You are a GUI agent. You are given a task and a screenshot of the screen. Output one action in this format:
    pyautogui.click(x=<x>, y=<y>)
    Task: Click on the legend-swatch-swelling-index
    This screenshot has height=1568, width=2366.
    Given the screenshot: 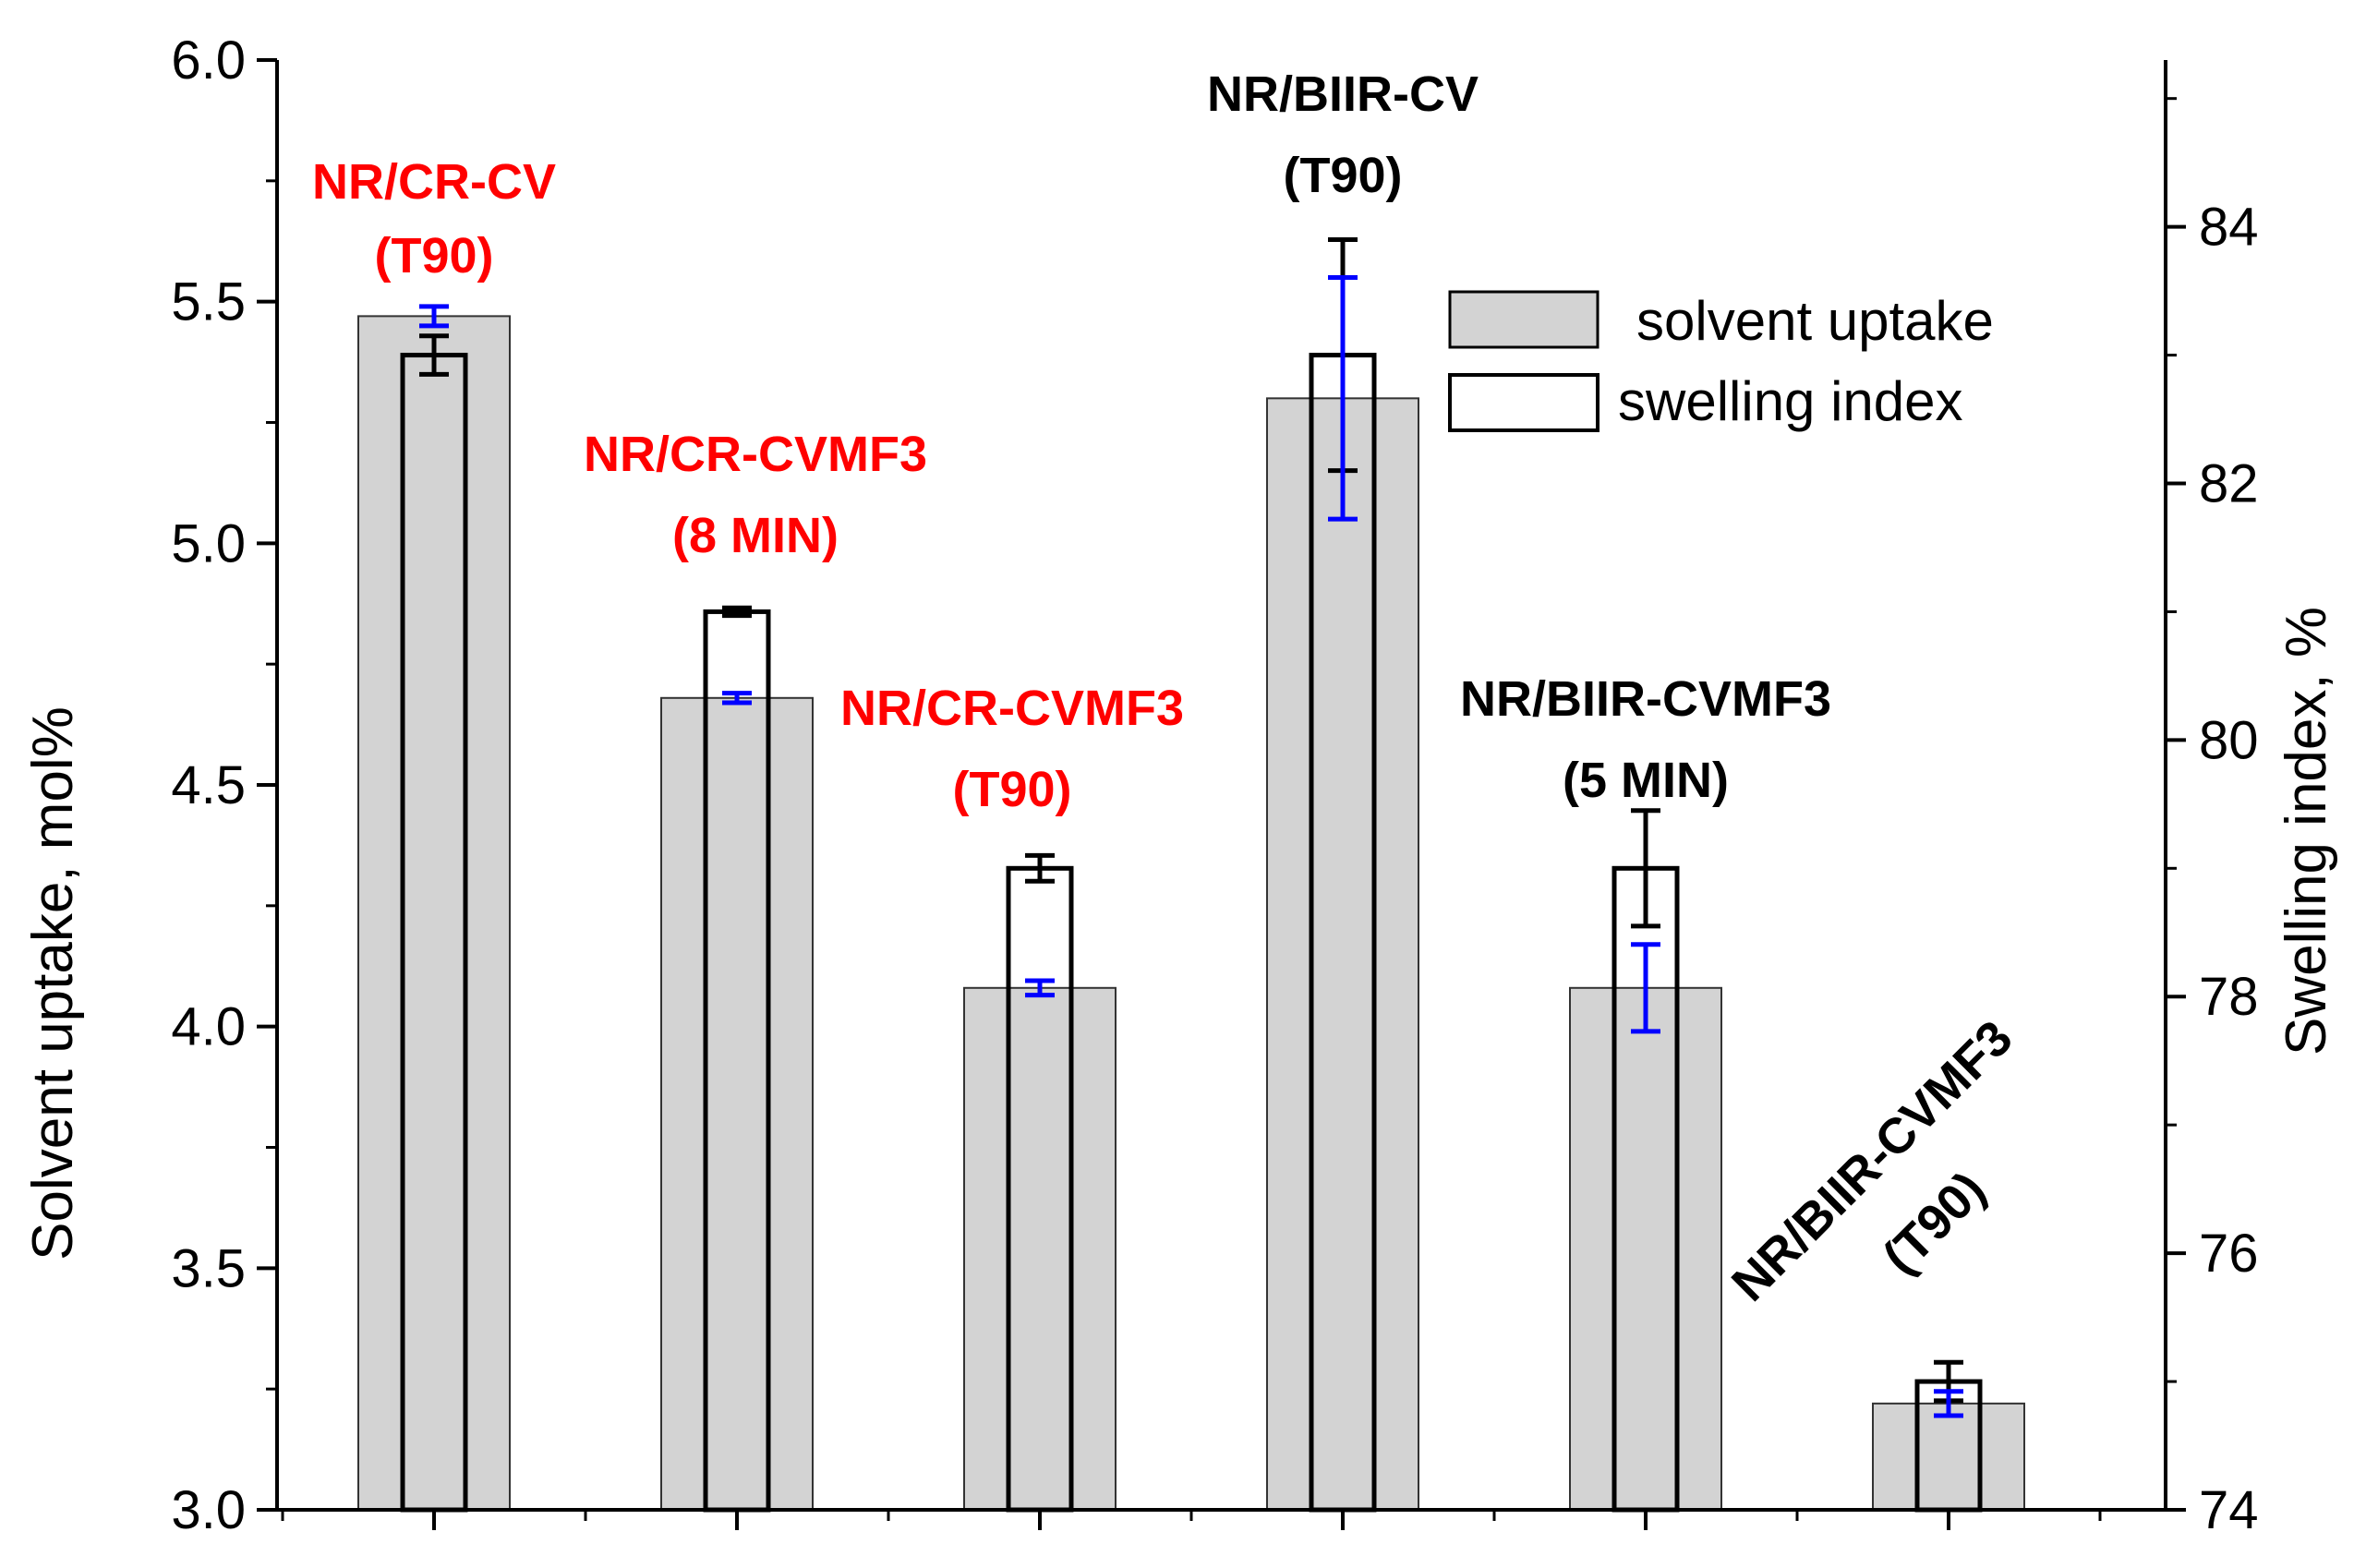 What is the action you would take?
    pyautogui.click(x=1523, y=402)
    